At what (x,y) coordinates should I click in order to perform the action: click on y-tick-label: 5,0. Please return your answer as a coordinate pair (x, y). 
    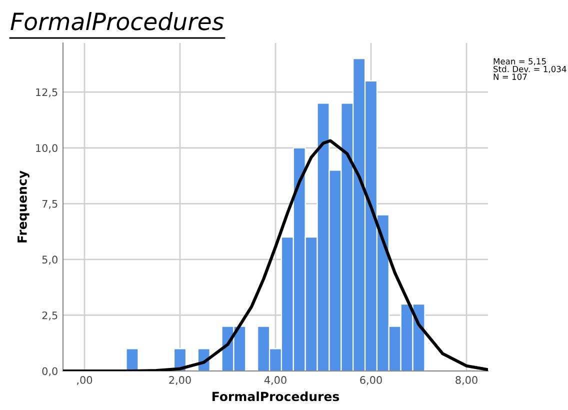
    Looking at the image, I should click on (50, 260).